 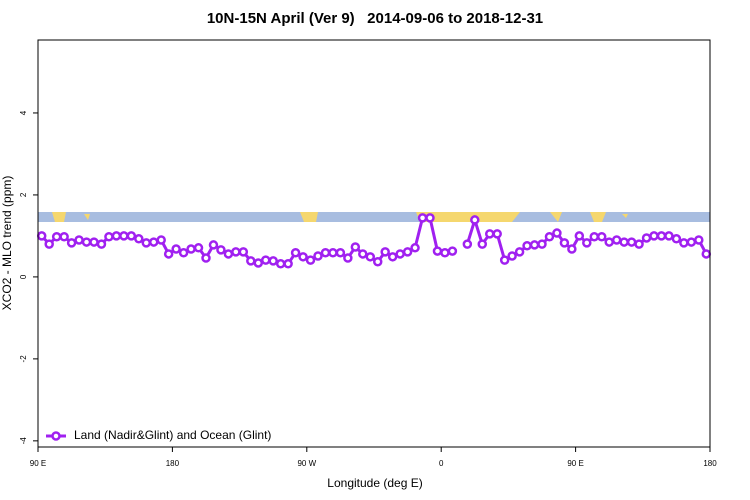 I want to click on x-tick-label: 0, so click(x=441, y=463).